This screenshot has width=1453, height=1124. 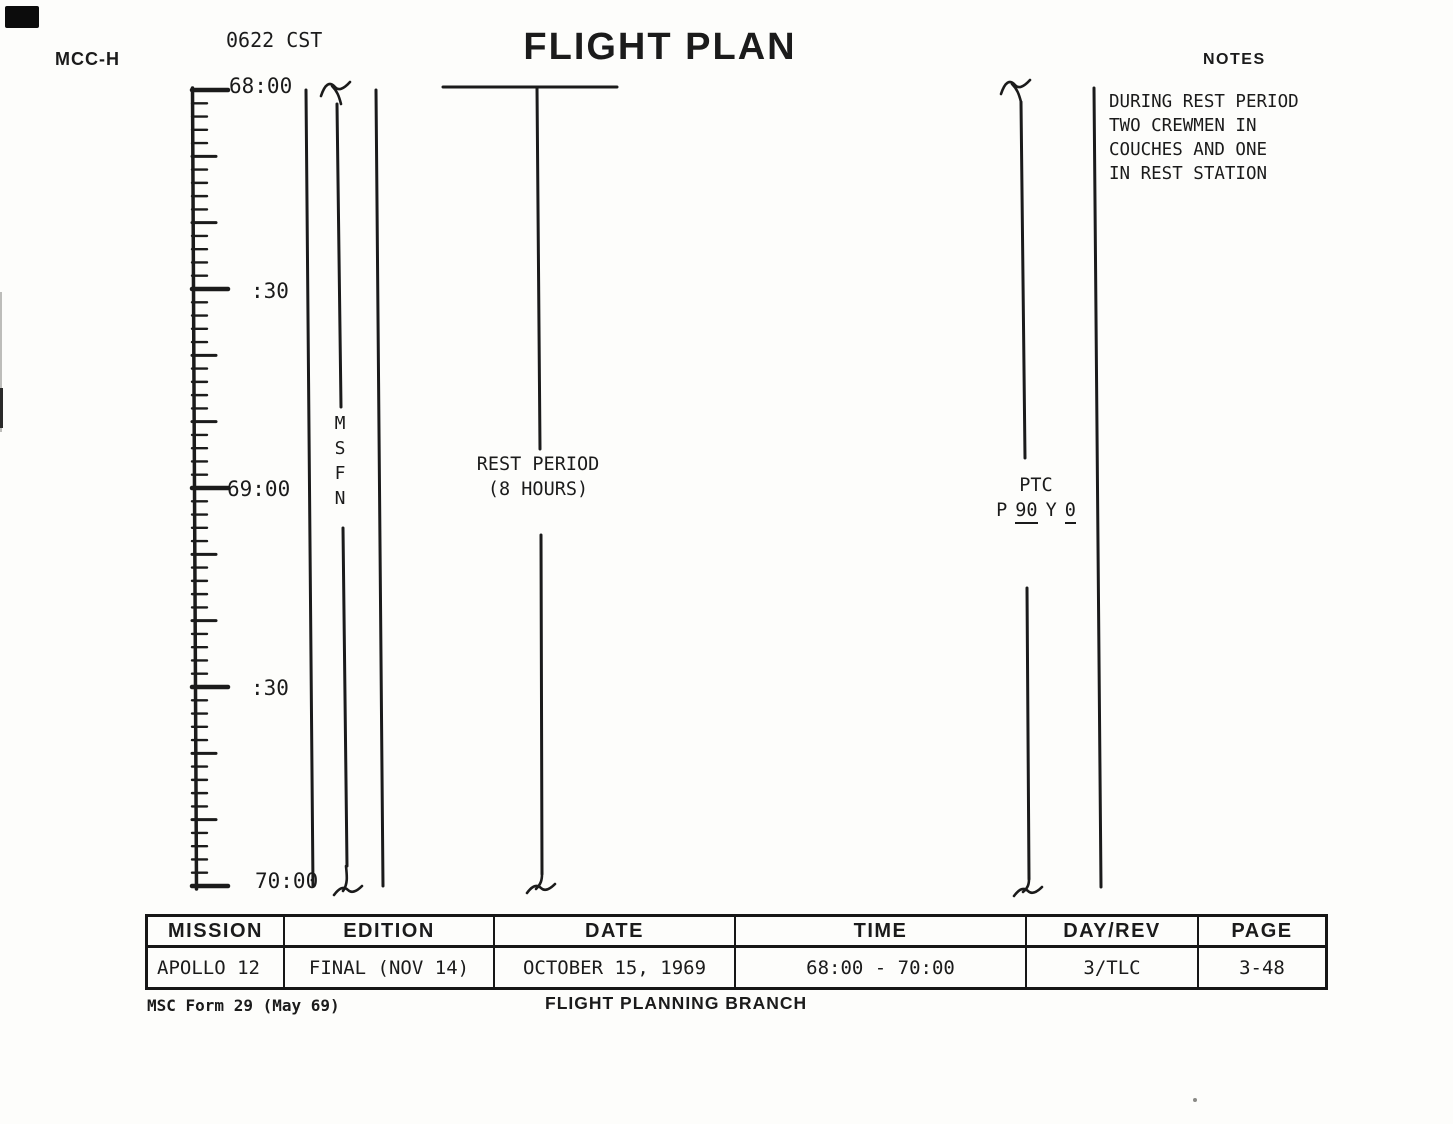 I want to click on rest-period-line1: REST PERIOD, so click(x=538, y=464).